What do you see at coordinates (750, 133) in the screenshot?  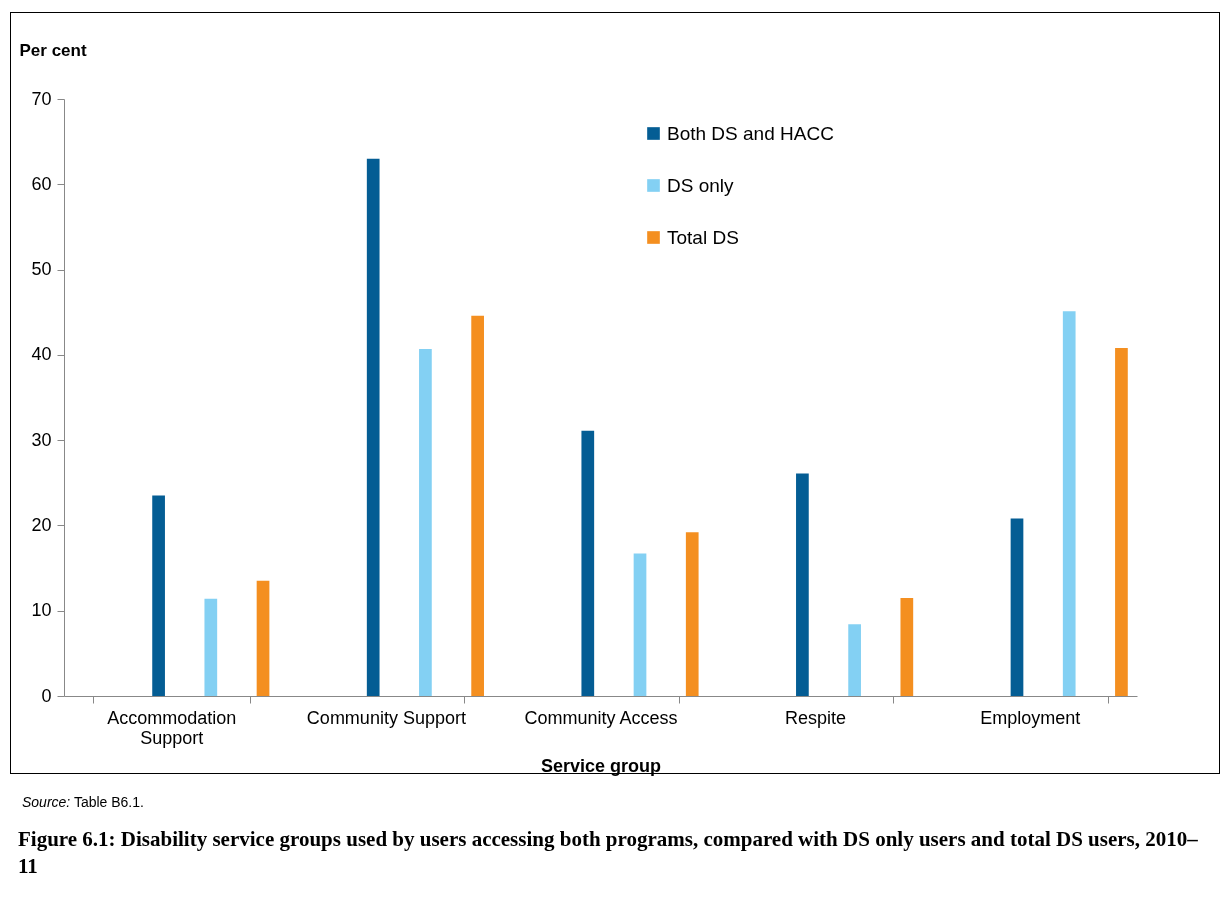 I see `legend-label: Both DS and HACC` at bounding box center [750, 133].